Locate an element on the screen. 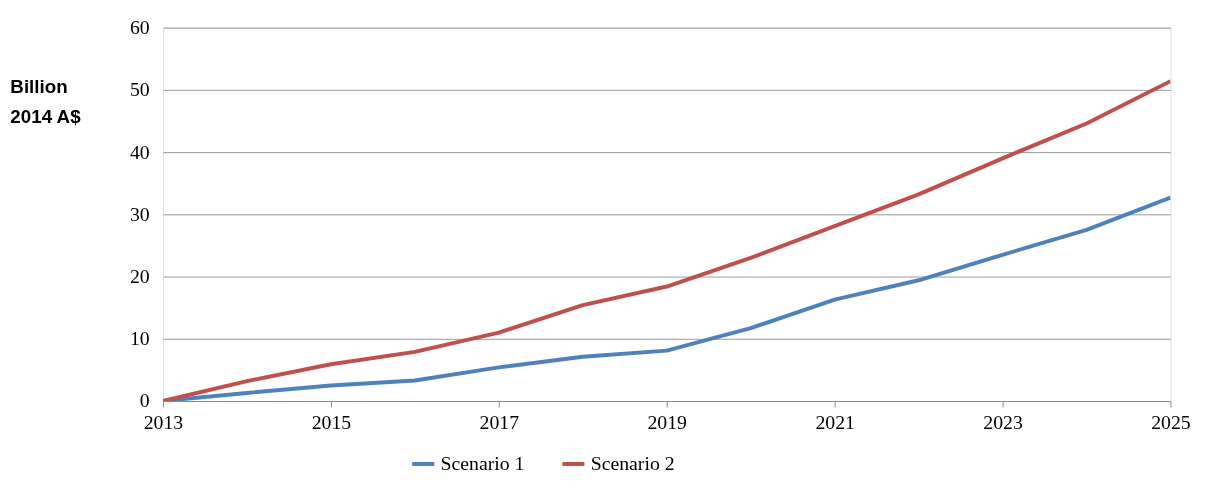 This screenshot has width=1210, height=499. y-axis-title: Billion 2014 A$ is located at coordinates (46, 101).